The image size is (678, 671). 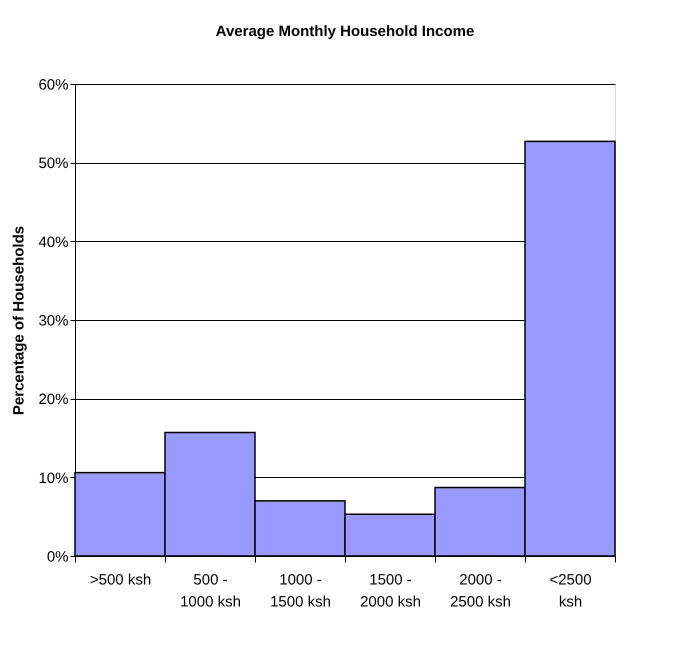 I want to click on y-tick-label: 40%, so click(x=53, y=242).